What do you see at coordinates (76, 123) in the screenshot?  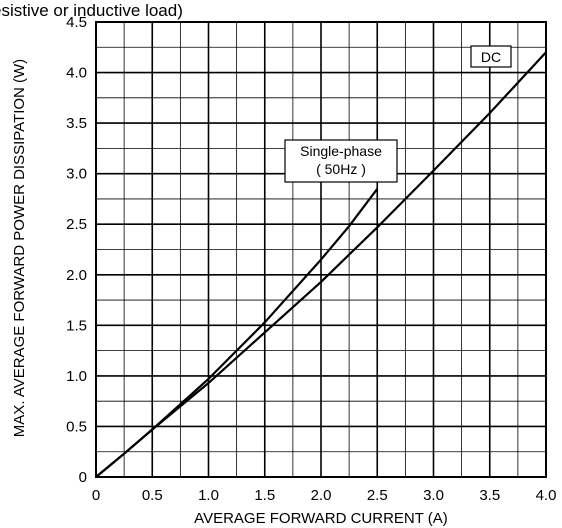 I see `y-tick-label: 3.5` at bounding box center [76, 123].